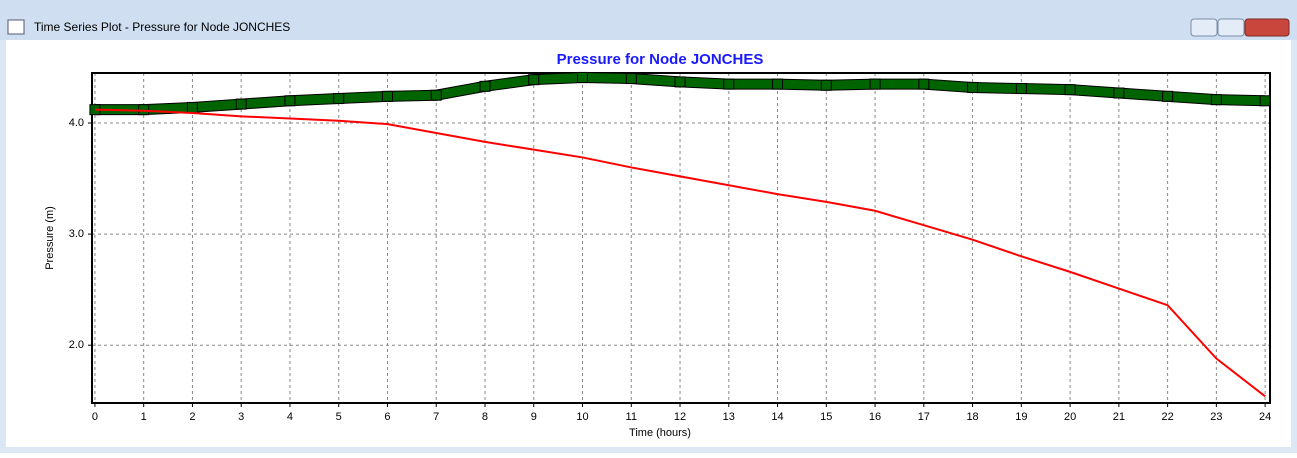 This screenshot has width=1297, height=458. What do you see at coordinates (1267, 27) in the screenshot?
I see `close-button` at bounding box center [1267, 27].